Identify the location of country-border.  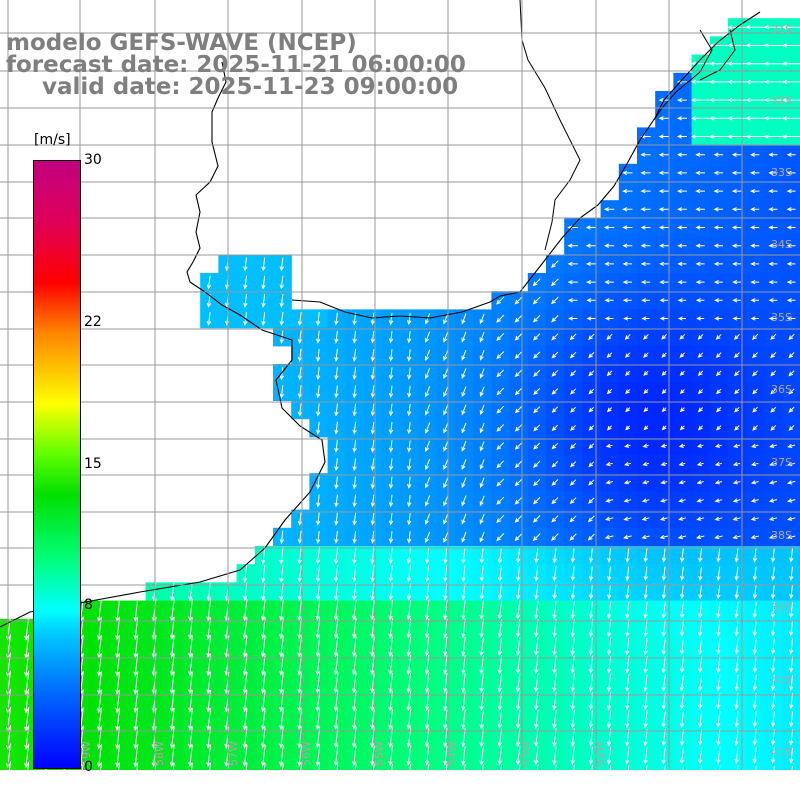
(550, 125).